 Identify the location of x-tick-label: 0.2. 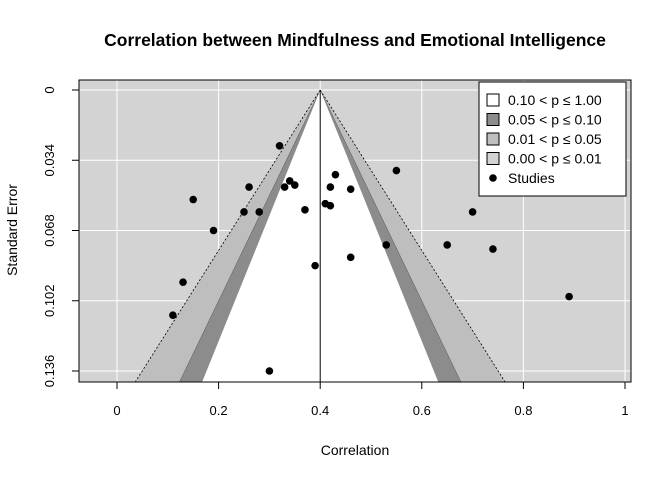
(219, 410).